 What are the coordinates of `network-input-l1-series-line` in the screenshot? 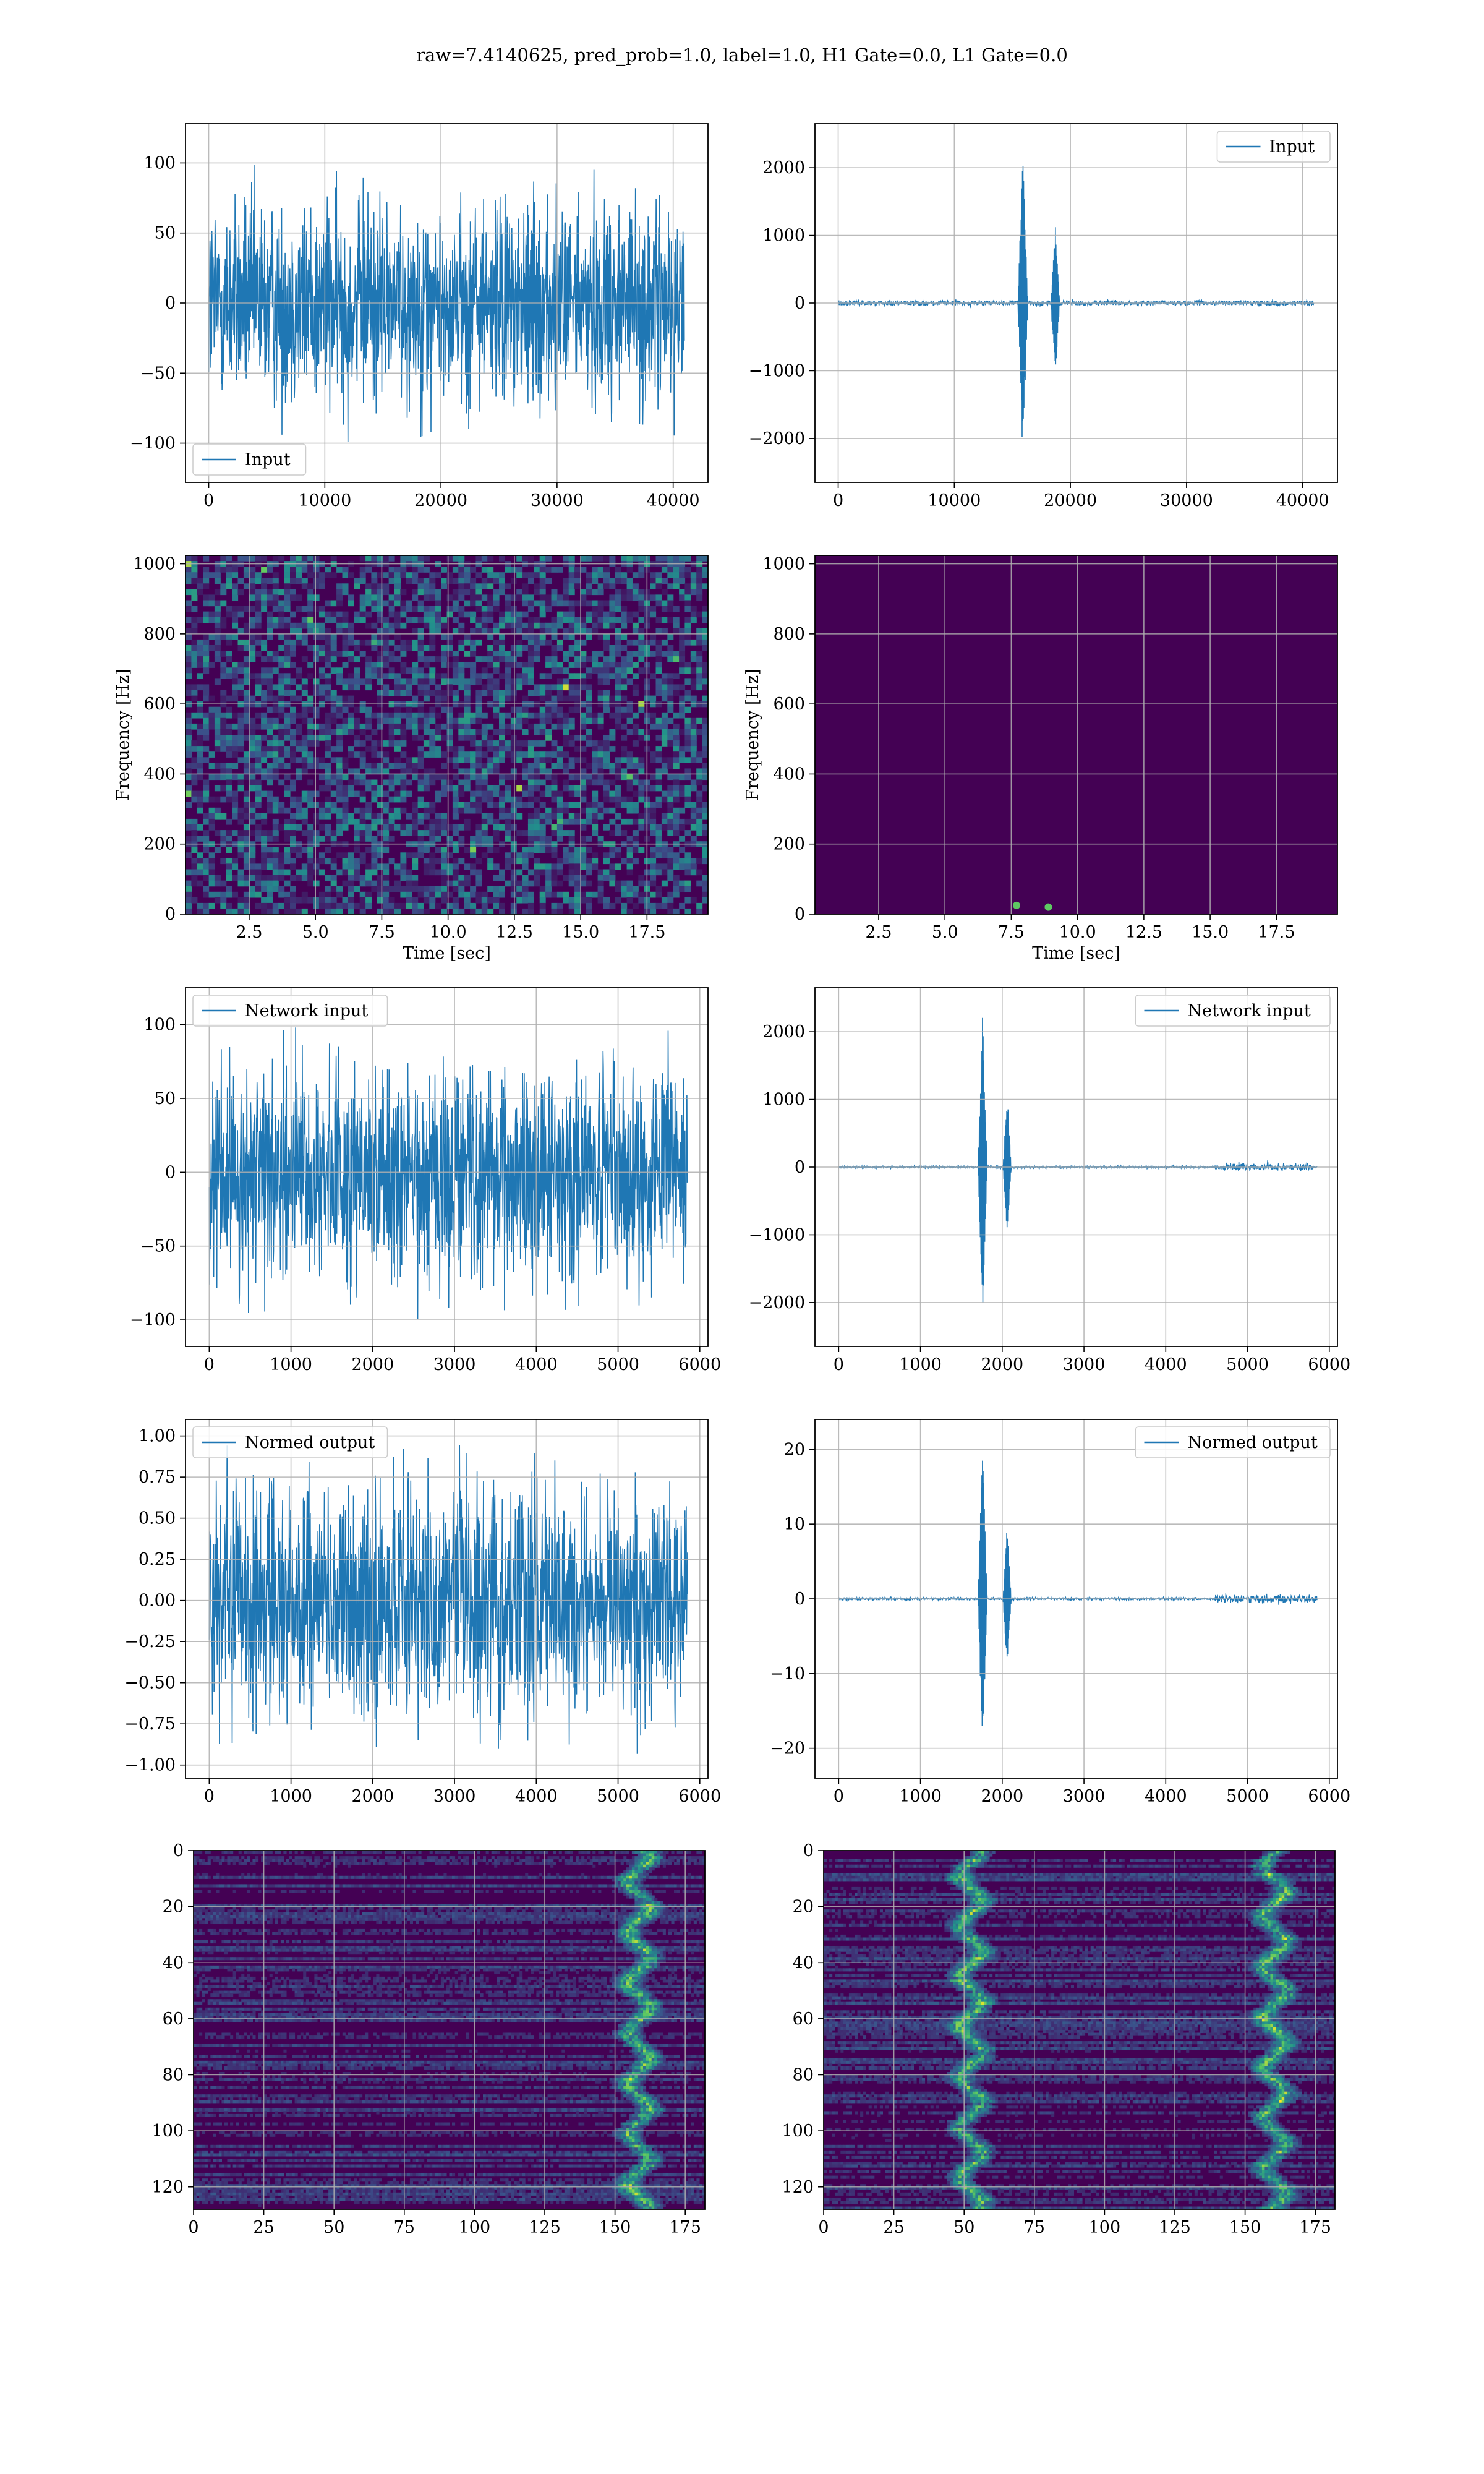 It's located at (1078, 1160).